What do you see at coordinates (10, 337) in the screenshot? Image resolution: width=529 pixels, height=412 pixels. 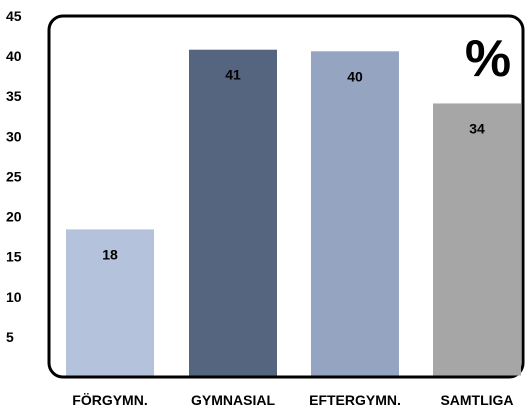 I see `y-tick-5: 5` at bounding box center [10, 337].